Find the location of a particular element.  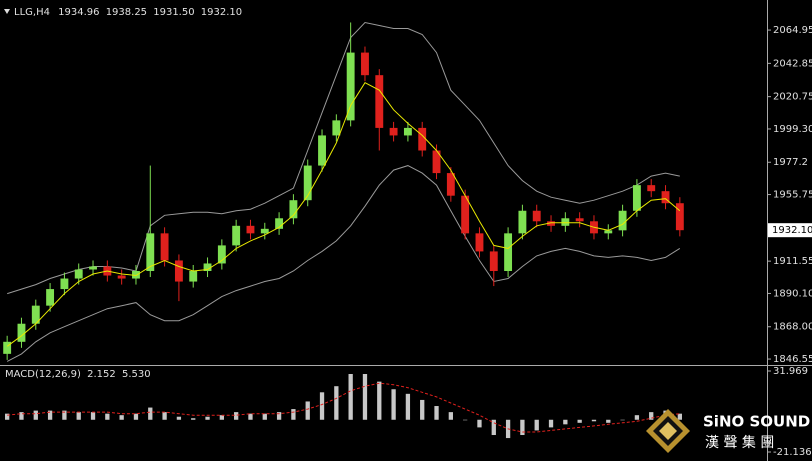

y-tick-label: -21.136 is located at coordinates (792, 452).